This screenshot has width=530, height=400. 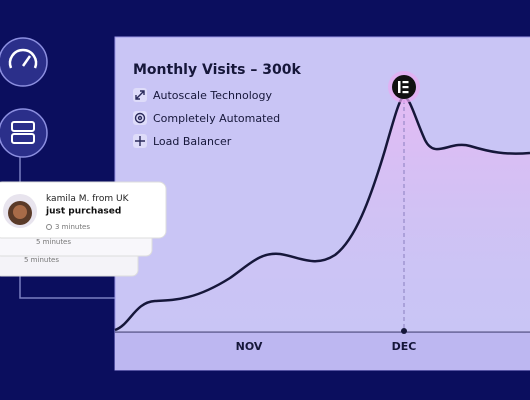 I want to click on notification-title: kamila M. from UK, so click(x=88, y=199).